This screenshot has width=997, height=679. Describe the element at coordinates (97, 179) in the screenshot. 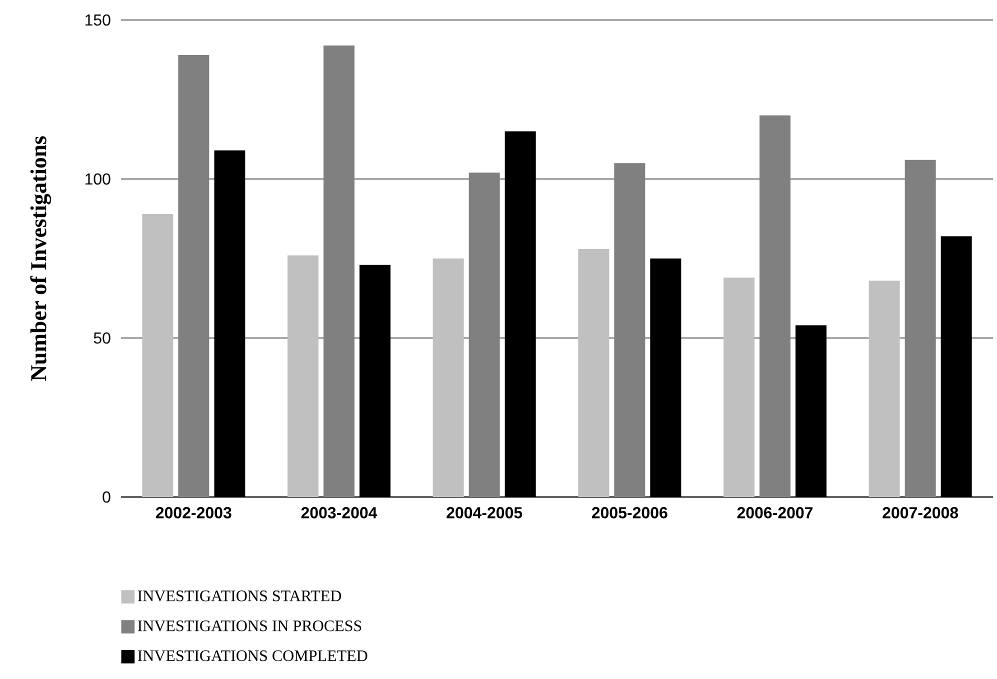

I see `y-tick-label: 100` at that location.